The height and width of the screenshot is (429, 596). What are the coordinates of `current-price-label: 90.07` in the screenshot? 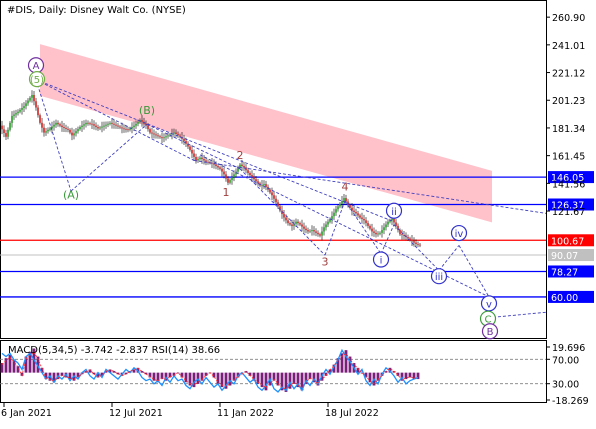 It's located at (564, 256).